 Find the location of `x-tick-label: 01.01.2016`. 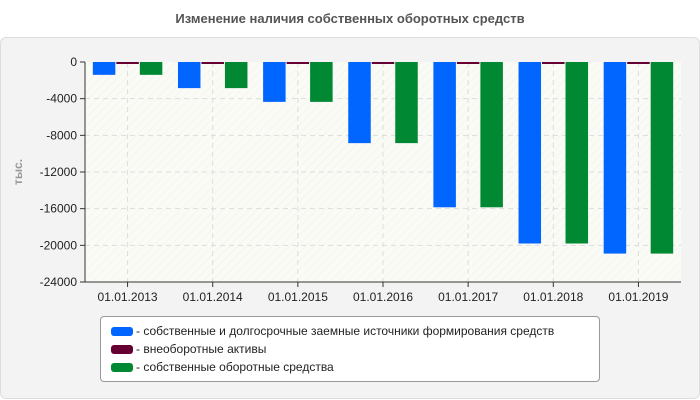

x-tick-label: 01.01.2016 is located at coordinates (383, 297).